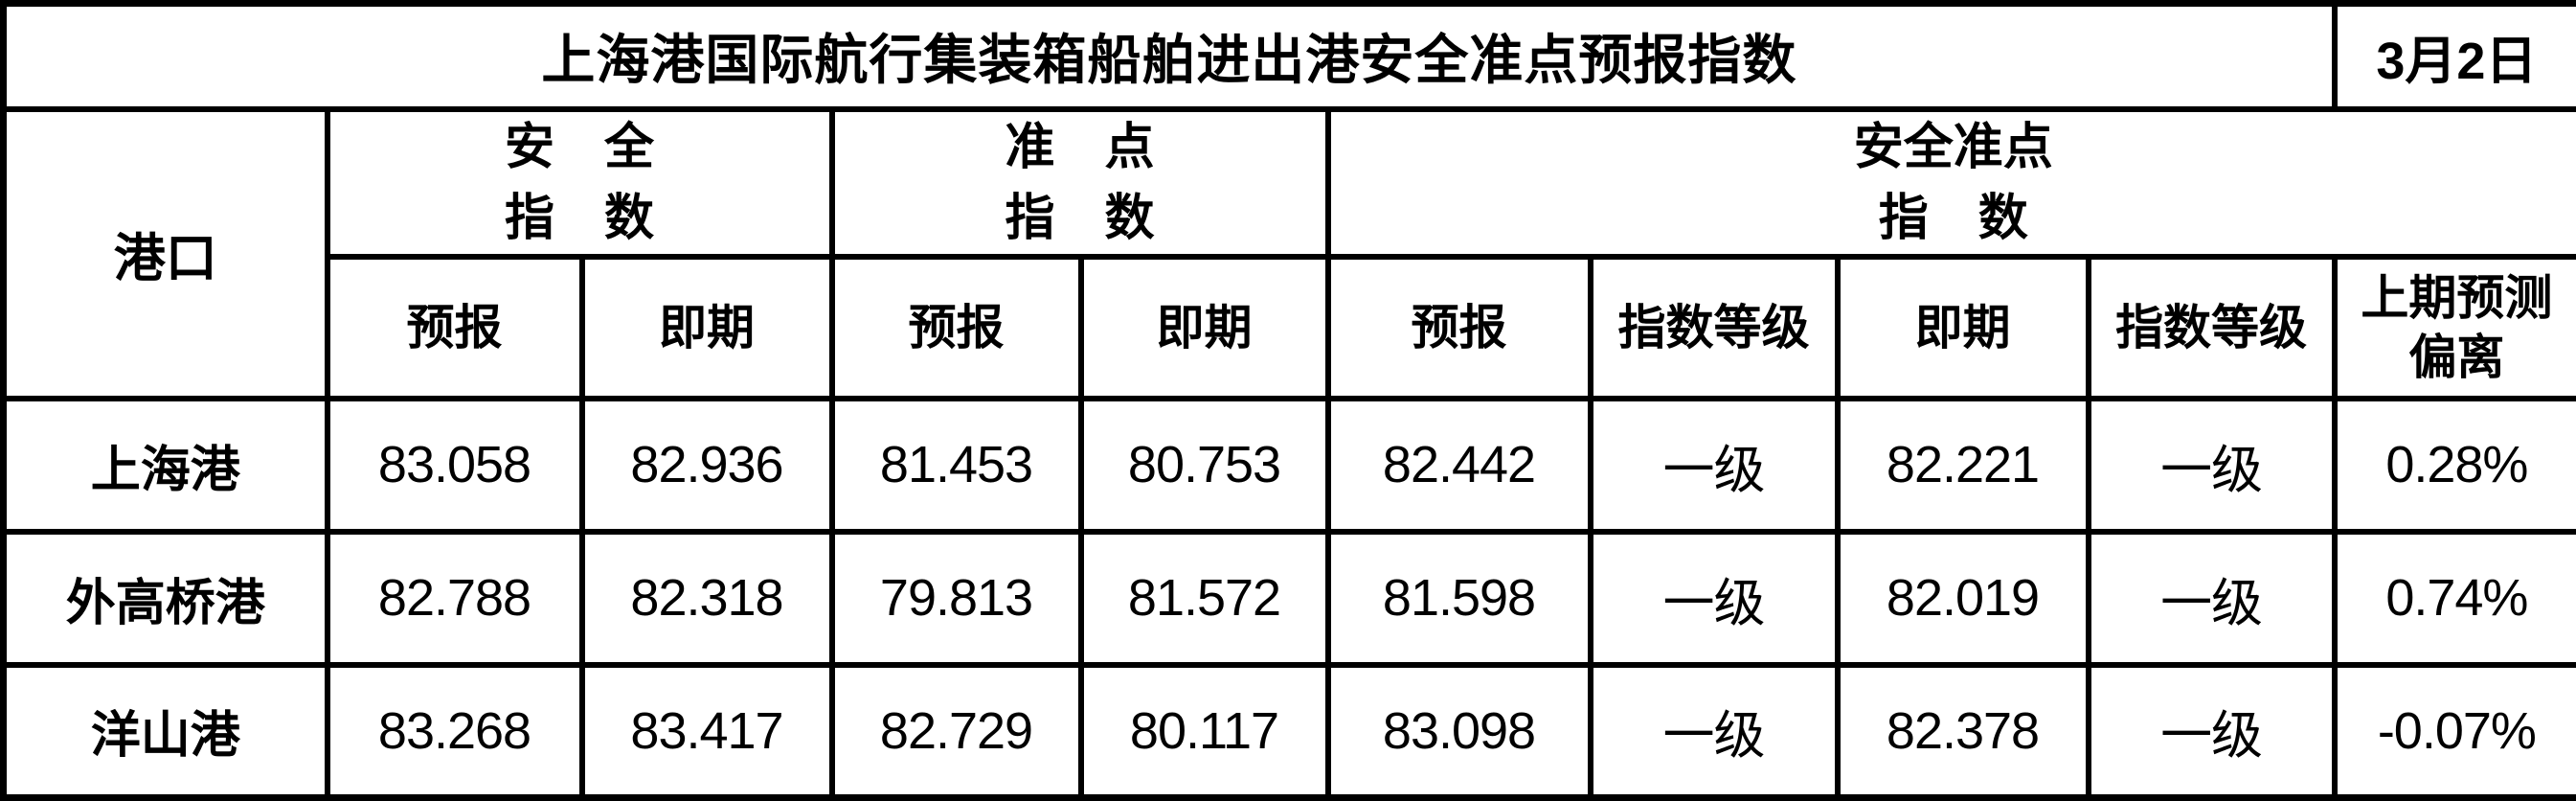 This screenshot has height=801, width=2576. Describe the element at coordinates (1459, 599) in the screenshot. I see `value-cell: 81.598` at that location.